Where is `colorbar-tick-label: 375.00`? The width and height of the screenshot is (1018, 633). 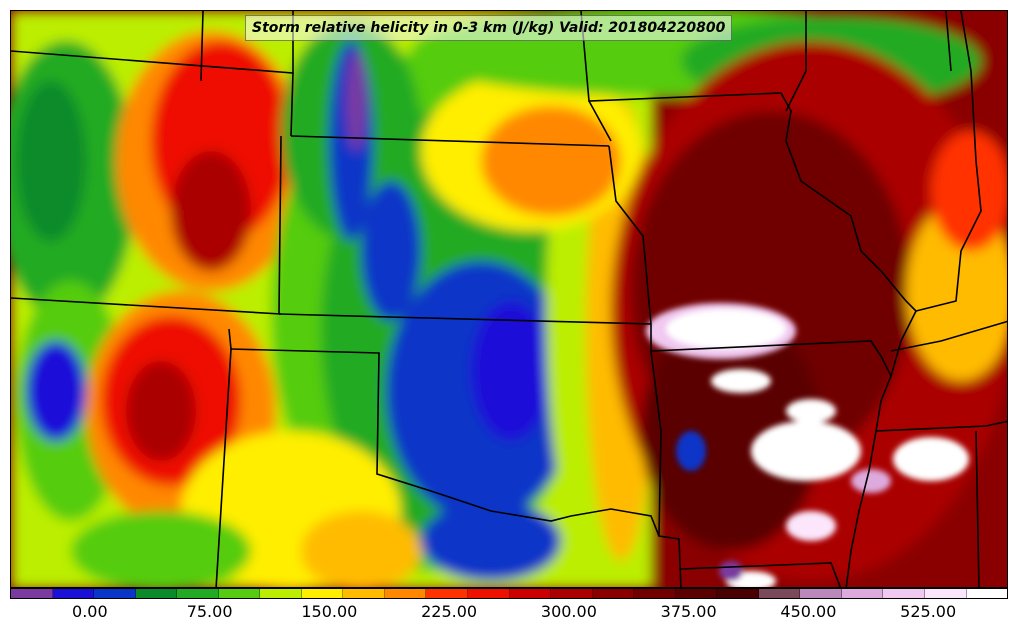
colorbar-tick-label: 375.00 is located at coordinates (688, 611).